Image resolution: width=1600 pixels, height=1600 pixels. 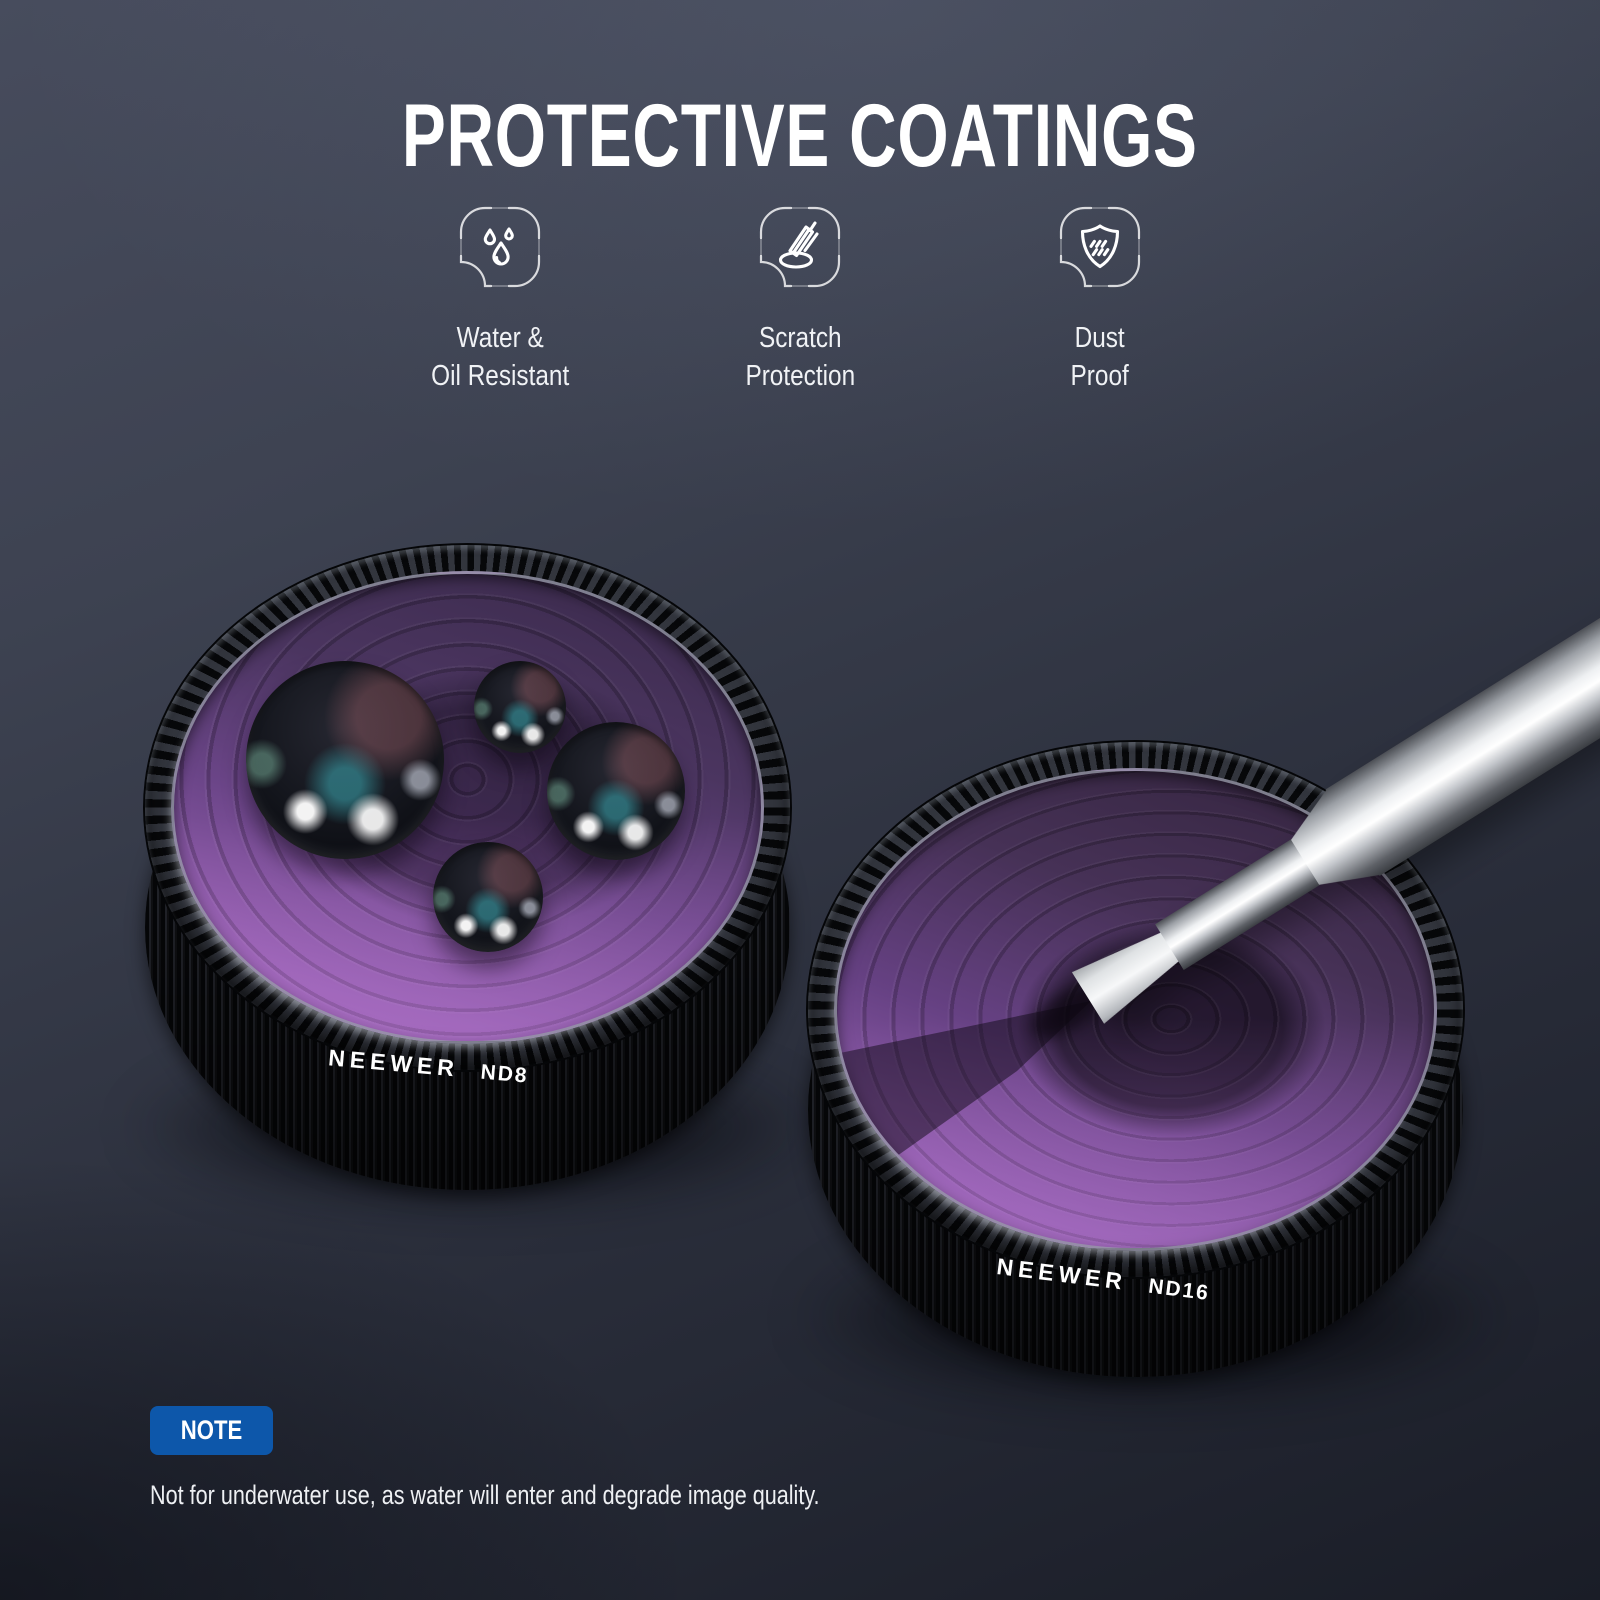 I want to click on page-title: PROTECTIVE COATINGS, so click(x=800, y=135).